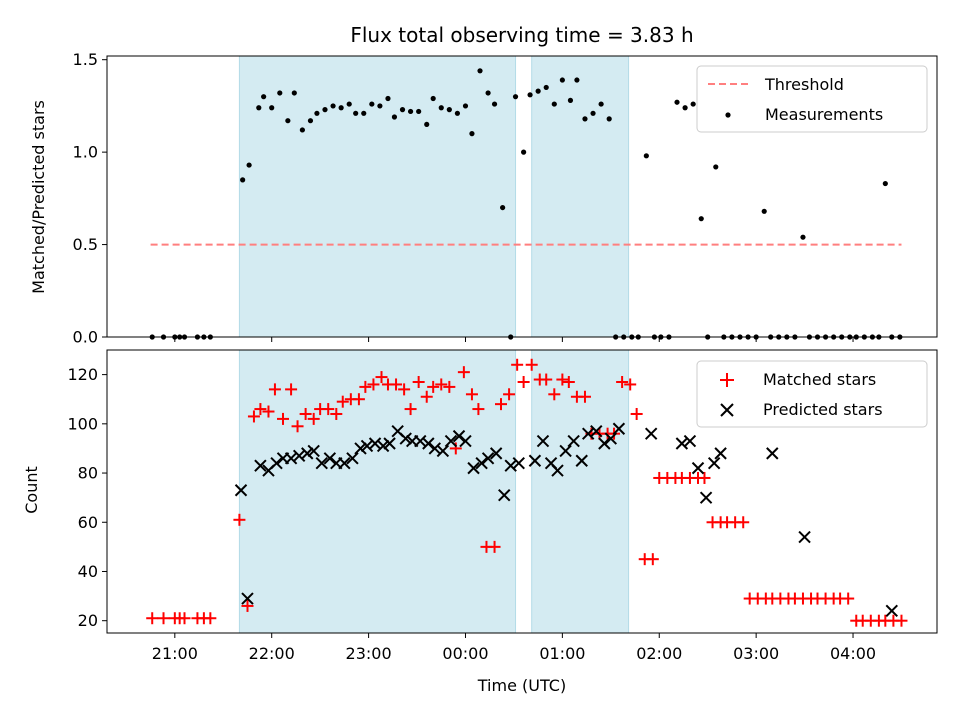 The image size is (960, 720). I want to click on y-tick-label: 120, so click(82, 374).